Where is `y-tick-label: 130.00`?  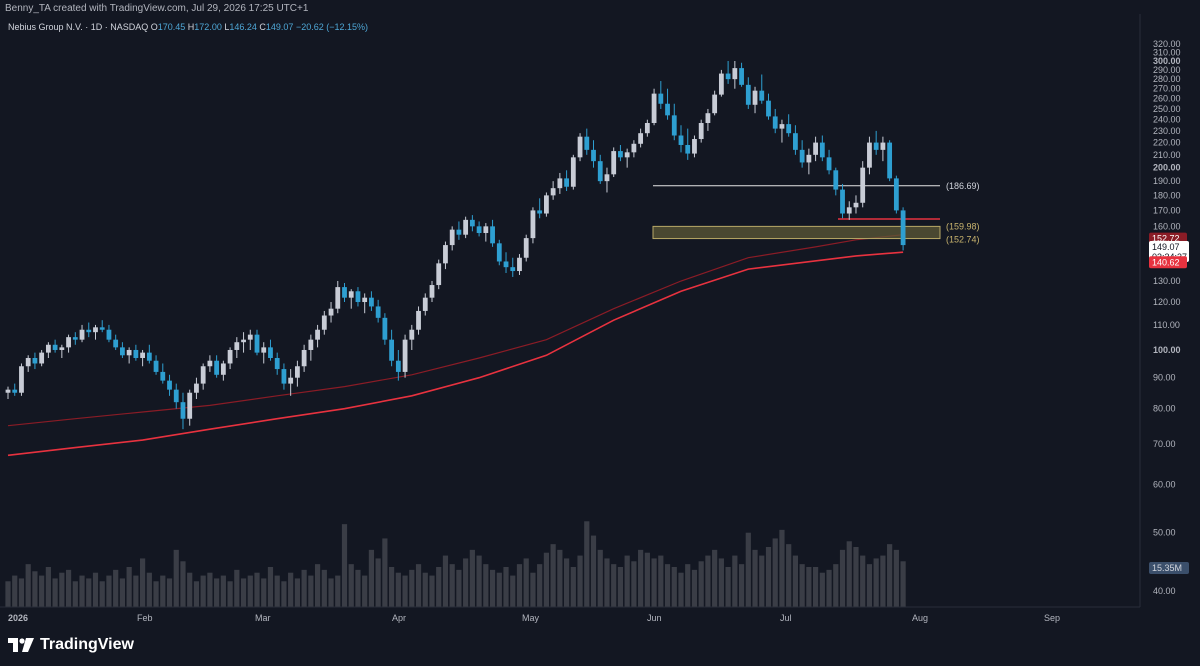
y-tick-label: 130.00 is located at coordinates (1167, 281).